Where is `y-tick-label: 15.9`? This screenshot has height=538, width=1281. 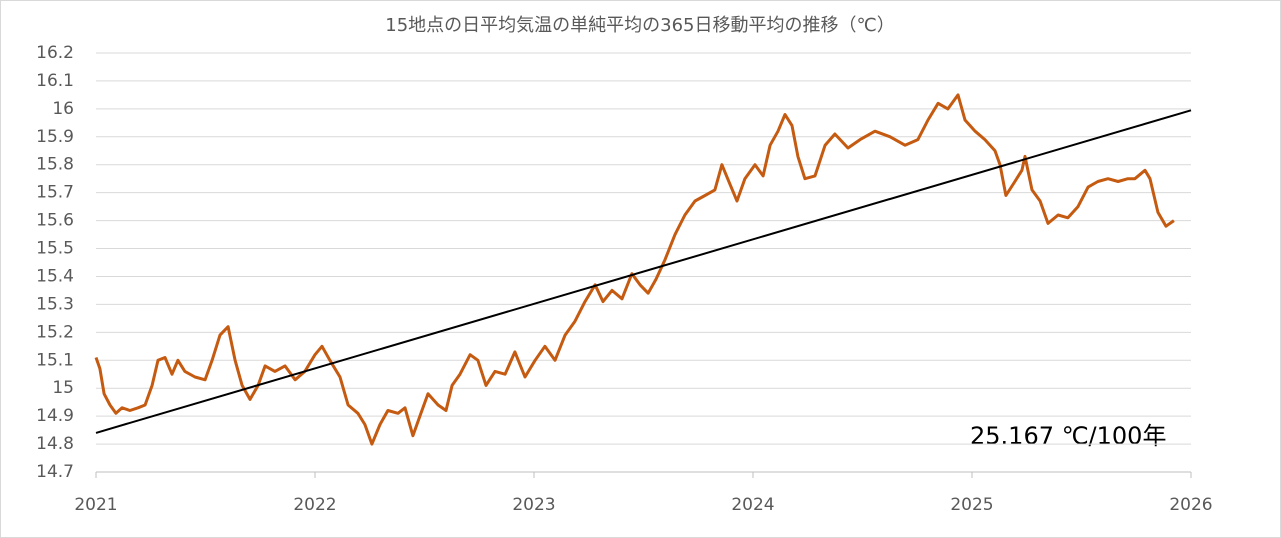 y-tick-label: 15.9 is located at coordinates (55, 137).